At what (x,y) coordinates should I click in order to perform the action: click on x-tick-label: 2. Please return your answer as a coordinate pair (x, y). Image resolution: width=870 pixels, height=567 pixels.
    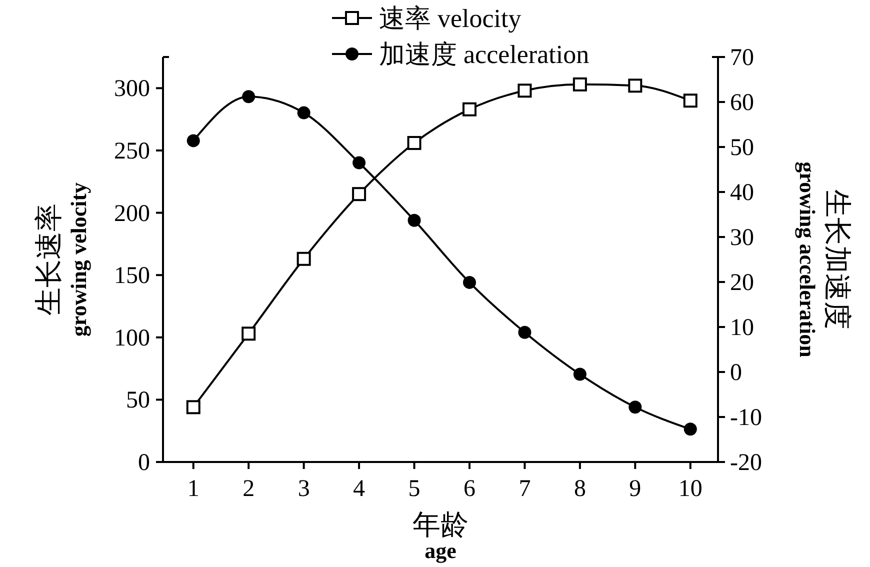
    Looking at the image, I should click on (248, 489).